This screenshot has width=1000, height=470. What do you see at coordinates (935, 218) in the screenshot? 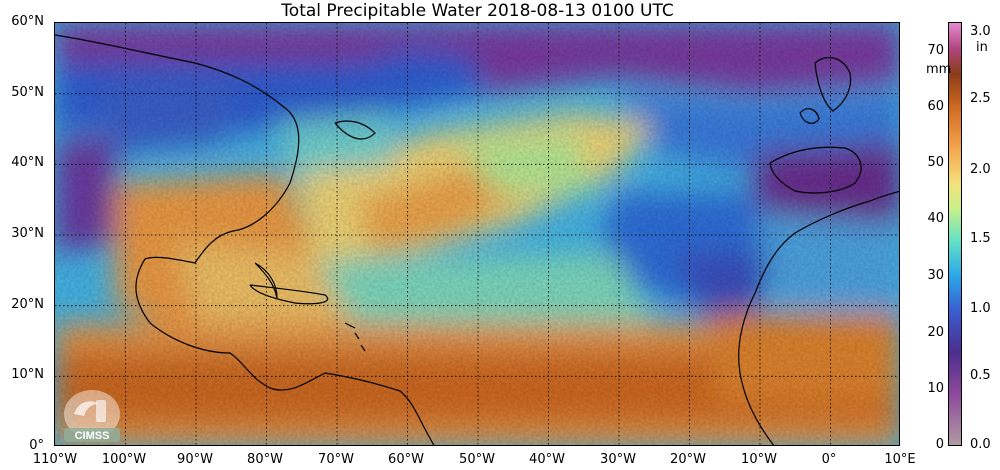
I see `mm-tick: 40` at bounding box center [935, 218].